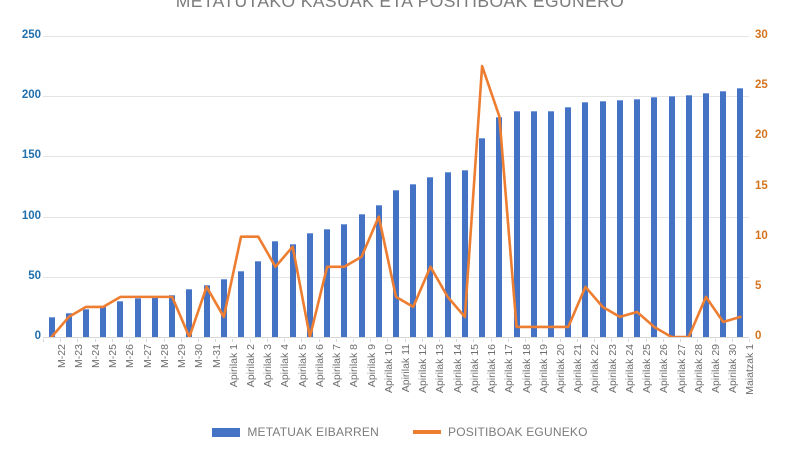  I want to click on x-axis-tick-label: Apirilak 22, so click(595, 369).